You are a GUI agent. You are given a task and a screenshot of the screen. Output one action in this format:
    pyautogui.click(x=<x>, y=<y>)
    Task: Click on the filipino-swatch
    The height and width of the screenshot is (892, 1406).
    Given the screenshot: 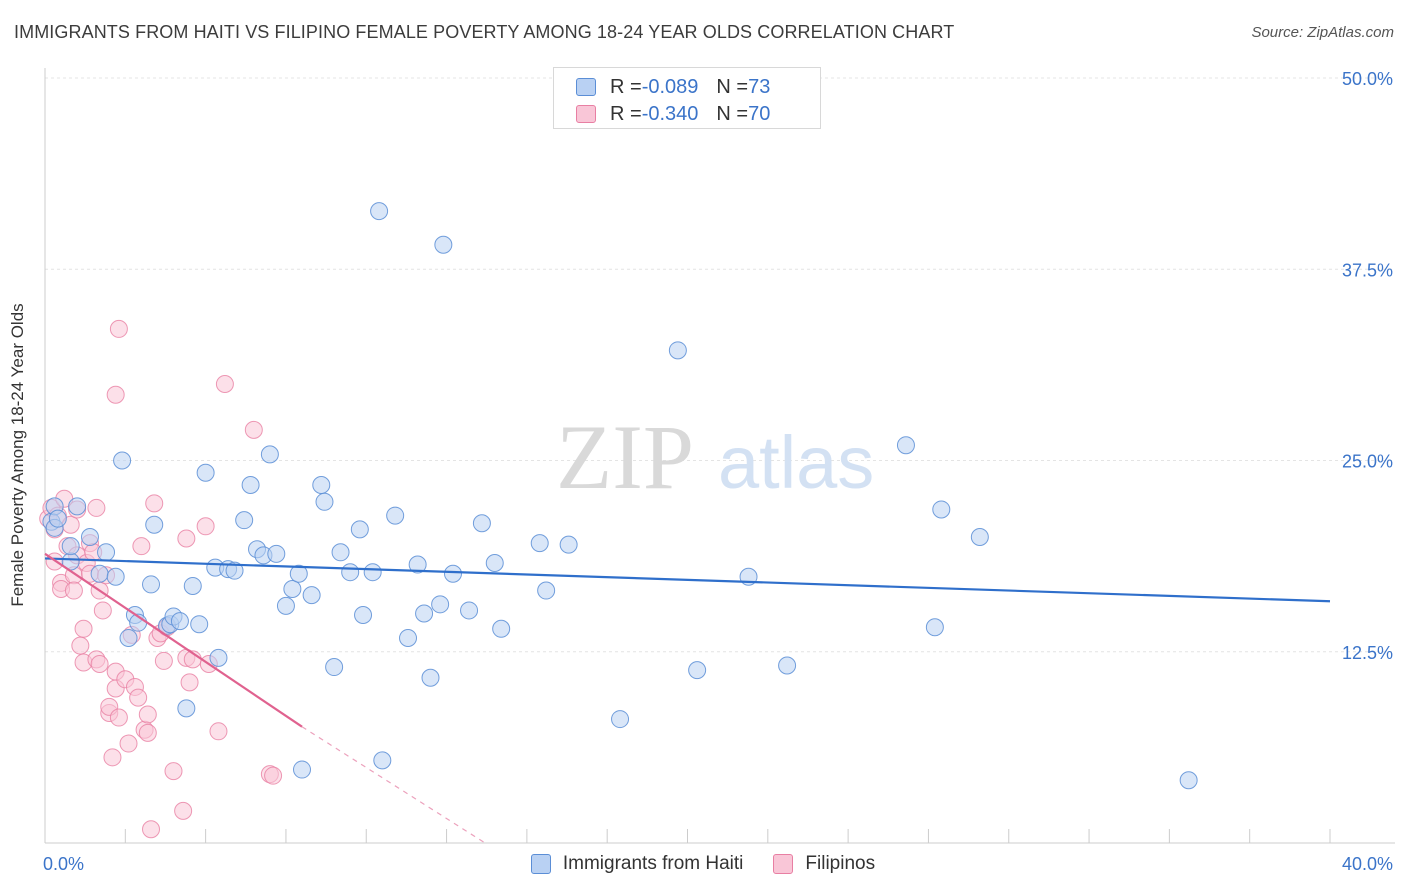 What is the action you would take?
    pyautogui.click(x=586, y=114)
    